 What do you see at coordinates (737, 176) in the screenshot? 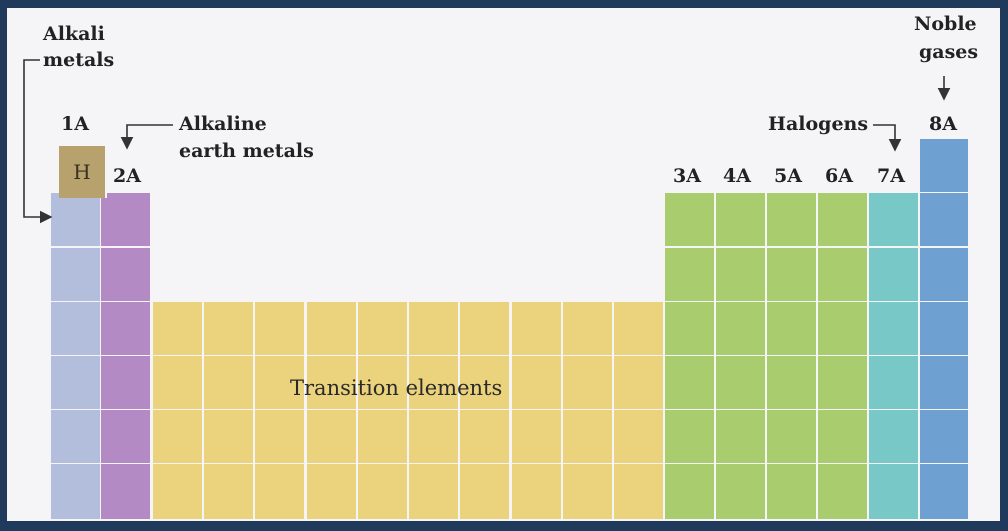
I see `group-4a-label: 4A` at bounding box center [737, 176].